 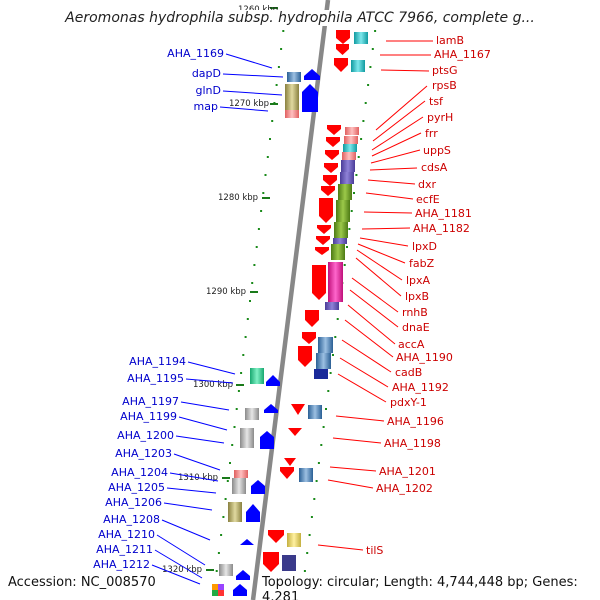 What do you see at coordinates (157, 361) in the screenshot?
I see `gene-label-AHA_1194: AHA_1194` at bounding box center [157, 361].